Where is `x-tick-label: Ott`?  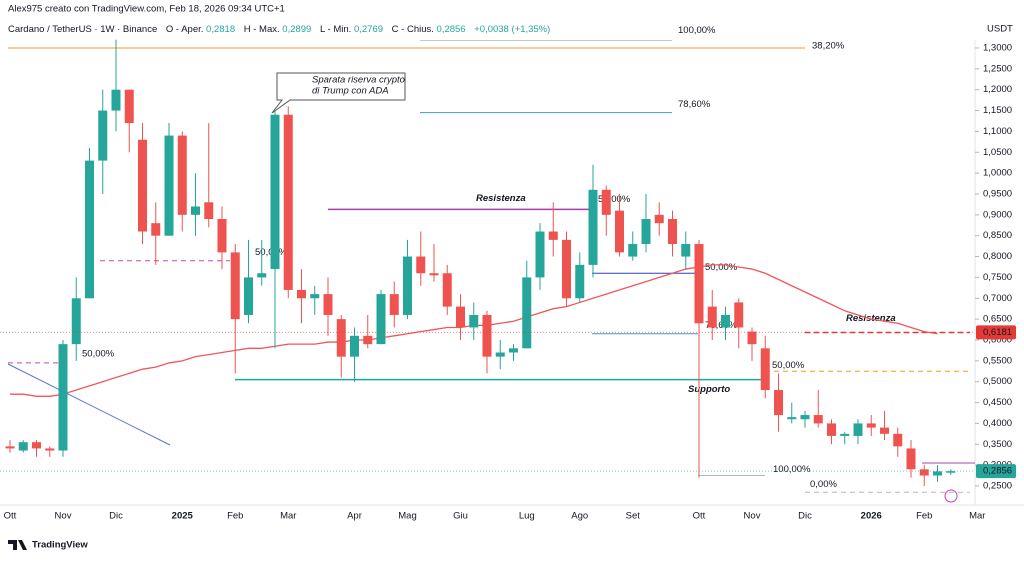 x-tick-label: Ott is located at coordinates (10, 516).